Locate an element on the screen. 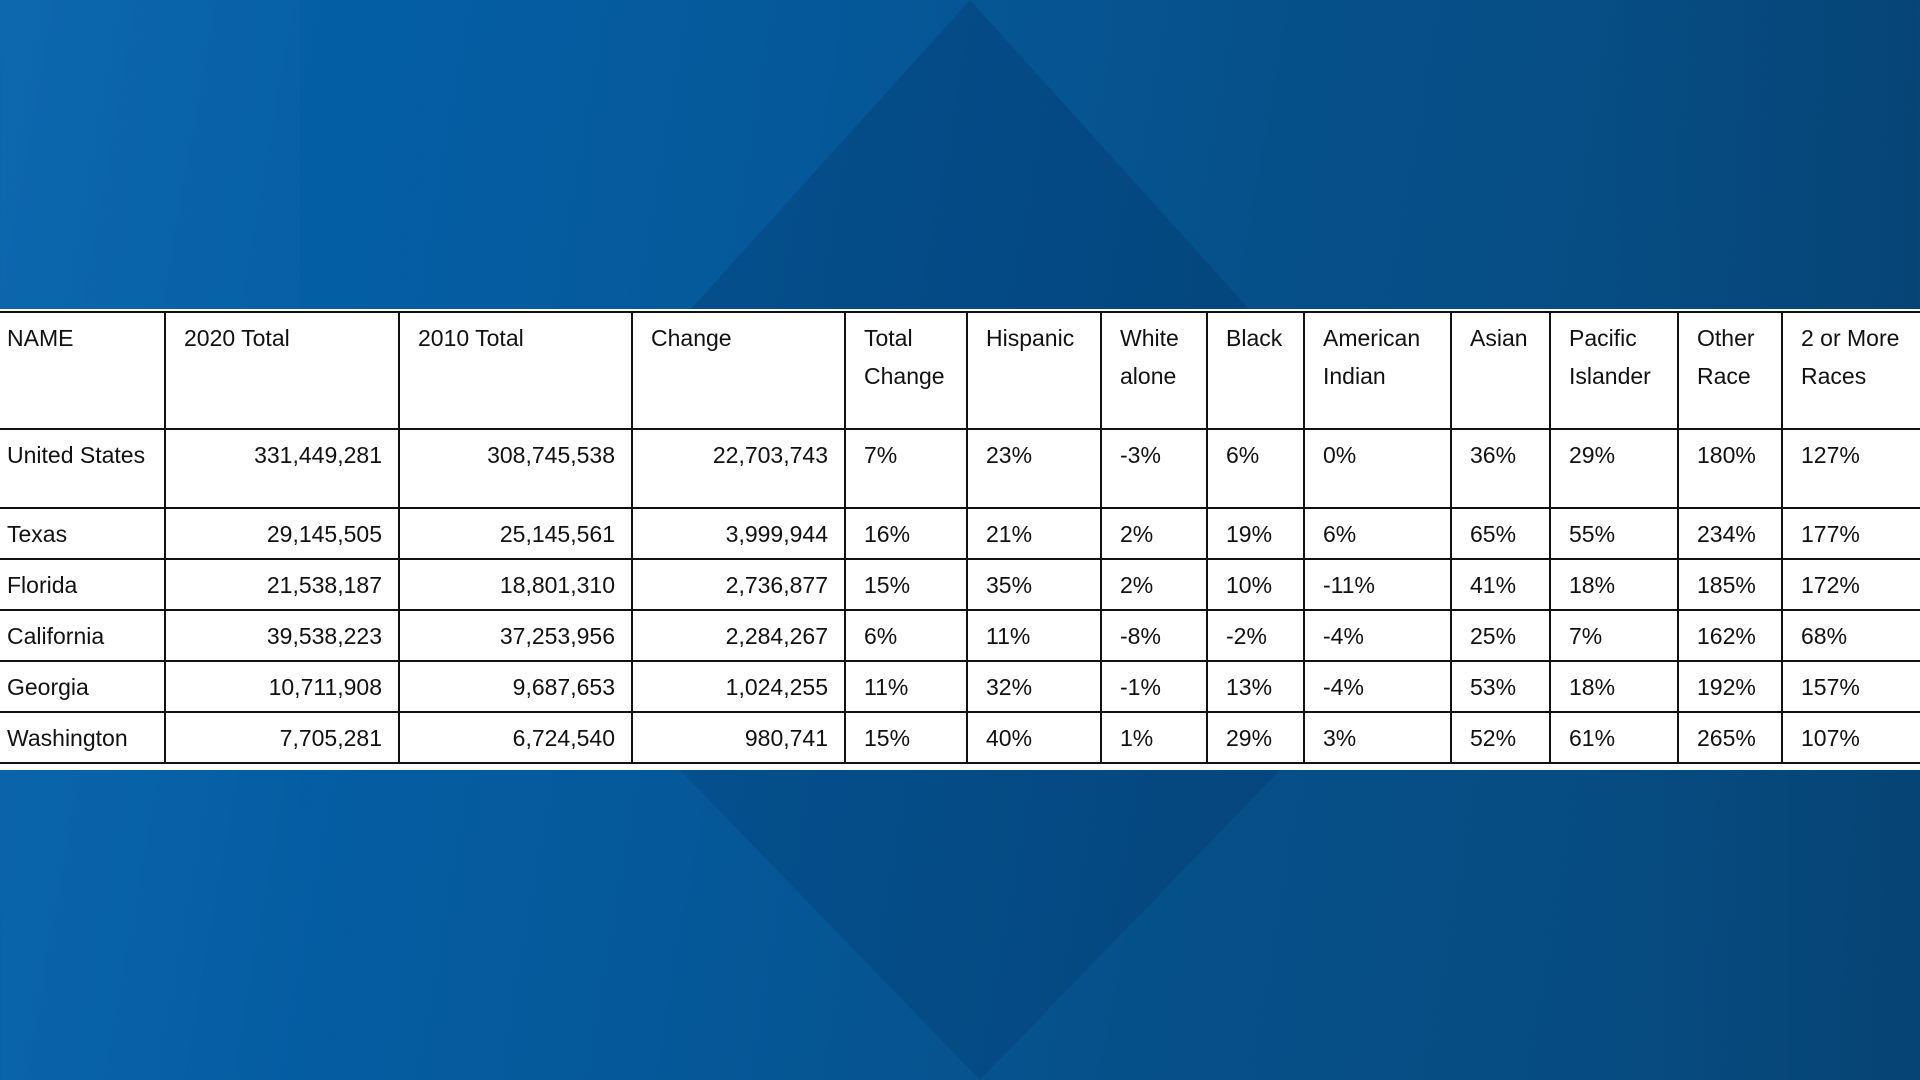 The height and width of the screenshot is (1080, 1920). cell-two-or-more: 107% is located at coordinates (1850, 737).